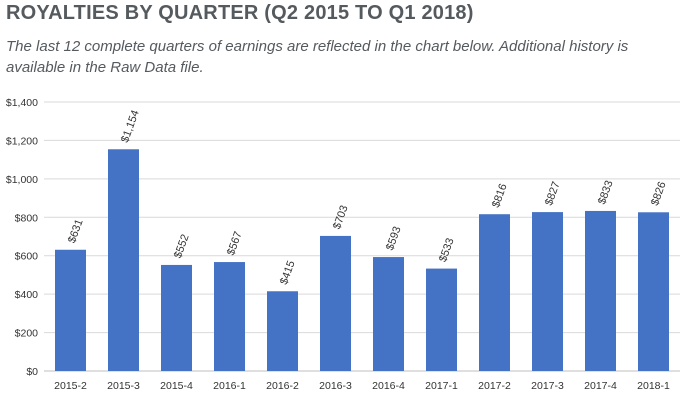 This screenshot has height=401, width=684. I want to click on x-tick-label: 2018-1, so click(653, 386).